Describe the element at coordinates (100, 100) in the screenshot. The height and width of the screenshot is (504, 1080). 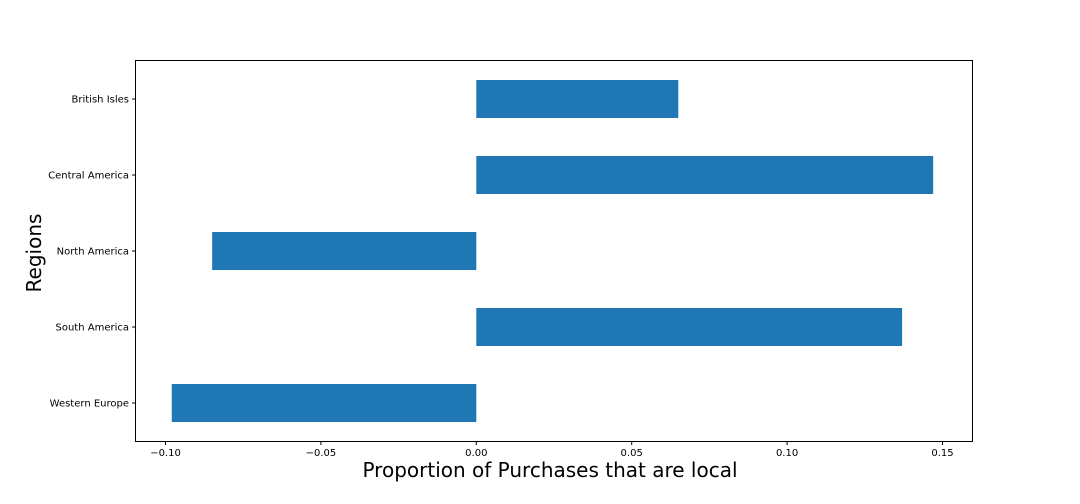
I see `y-tick-label: British Isles` at that location.